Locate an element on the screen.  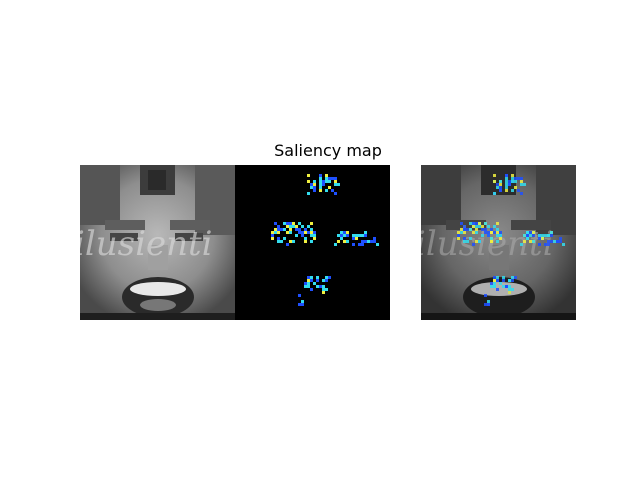
saliency-heatmap is located at coordinates (312, 242).